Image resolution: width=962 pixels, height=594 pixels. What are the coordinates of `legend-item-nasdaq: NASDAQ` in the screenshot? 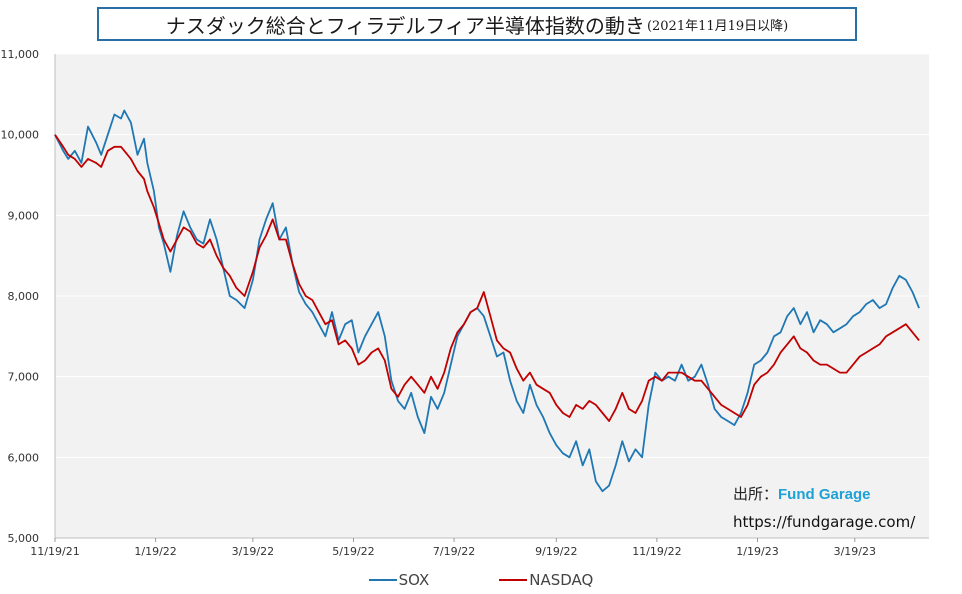 It's located at (546, 580).